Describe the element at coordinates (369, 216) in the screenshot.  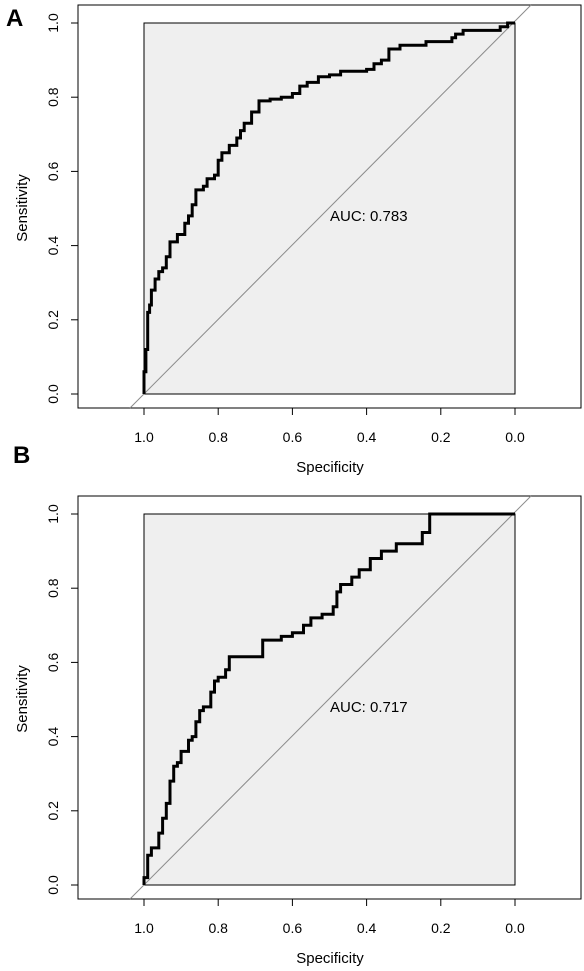
I see `panel-a-auc-label: AUC: 0.783` at that location.